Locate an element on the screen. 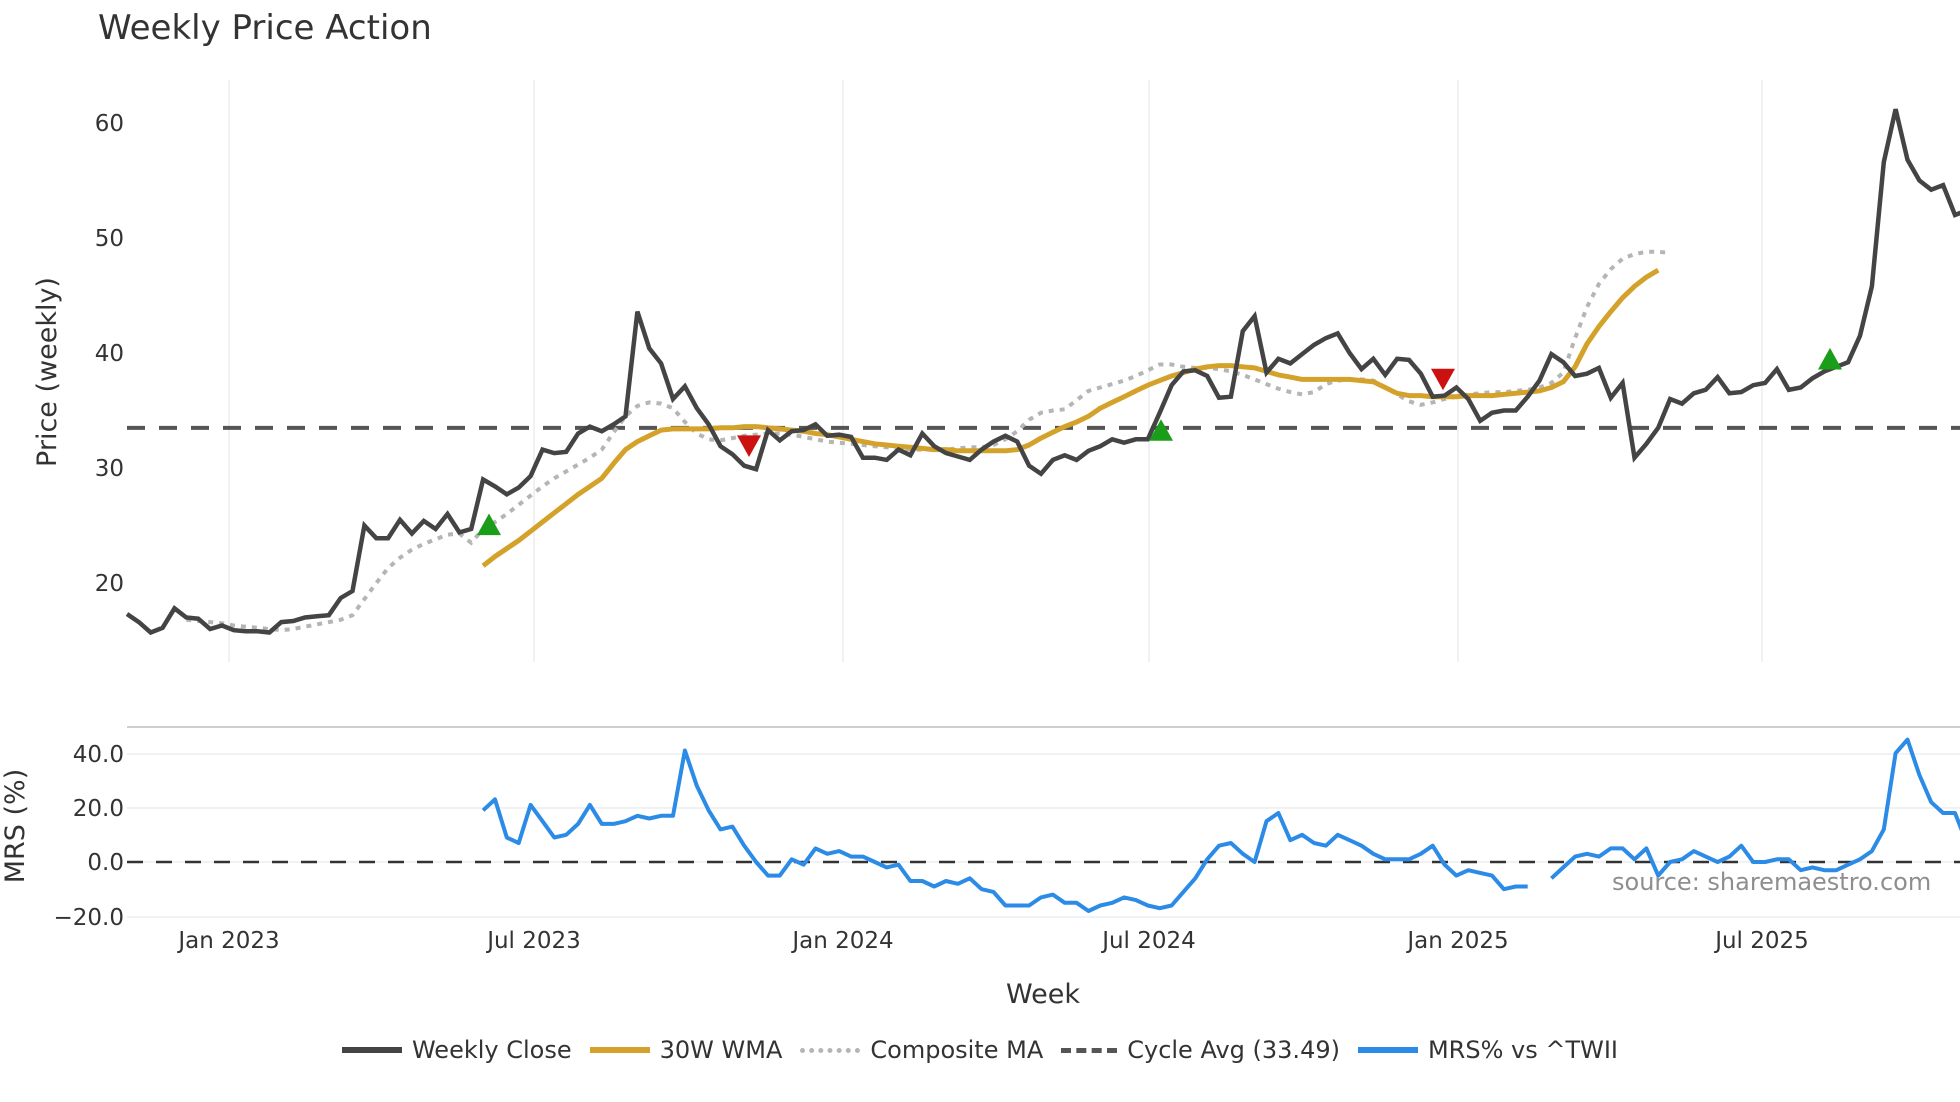 This screenshot has height=1102, width=1960. legend-label: MRS% vs ^TWII is located at coordinates (1523, 1050).